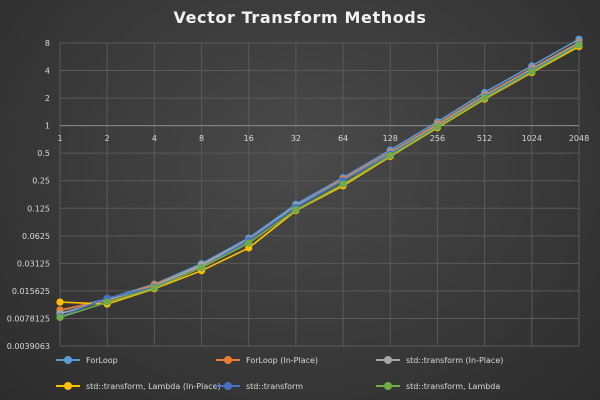 This screenshot has height=400, width=600. What do you see at coordinates (154, 138) in the screenshot?
I see `x-tick-label: 4` at bounding box center [154, 138].